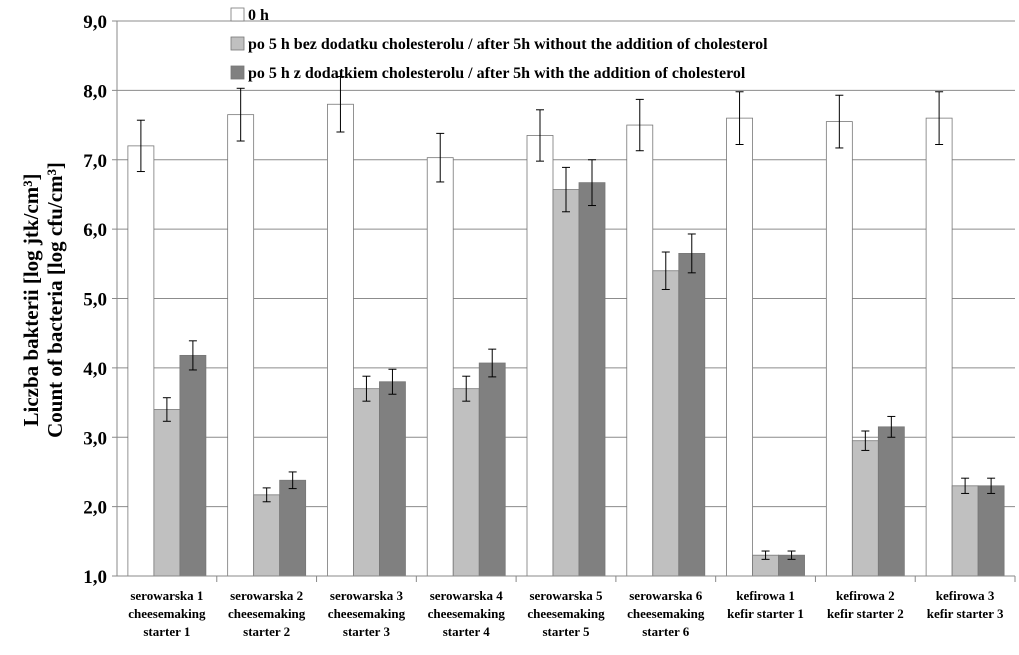 This screenshot has width=1019, height=655. I want to click on y-tick-label: 6,0, so click(95, 230).